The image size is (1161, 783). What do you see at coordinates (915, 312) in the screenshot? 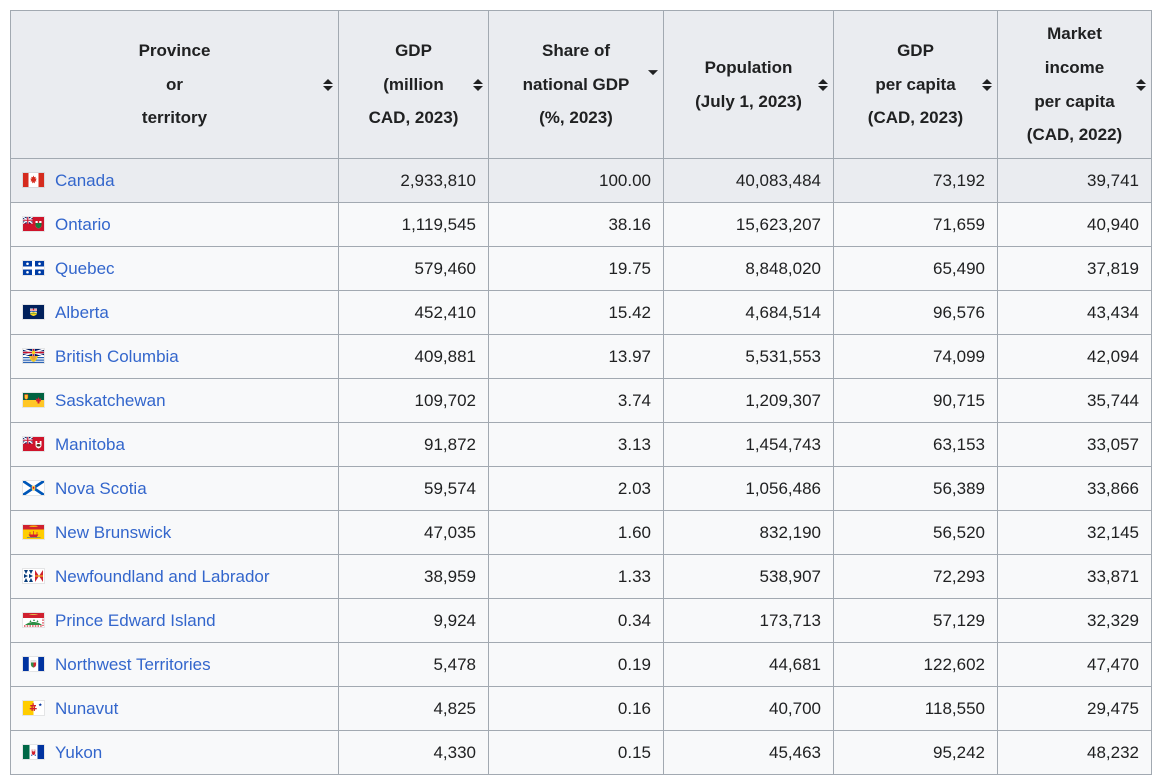
I see `gdp-per-capita-cell: 96,576` at bounding box center [915, 312].